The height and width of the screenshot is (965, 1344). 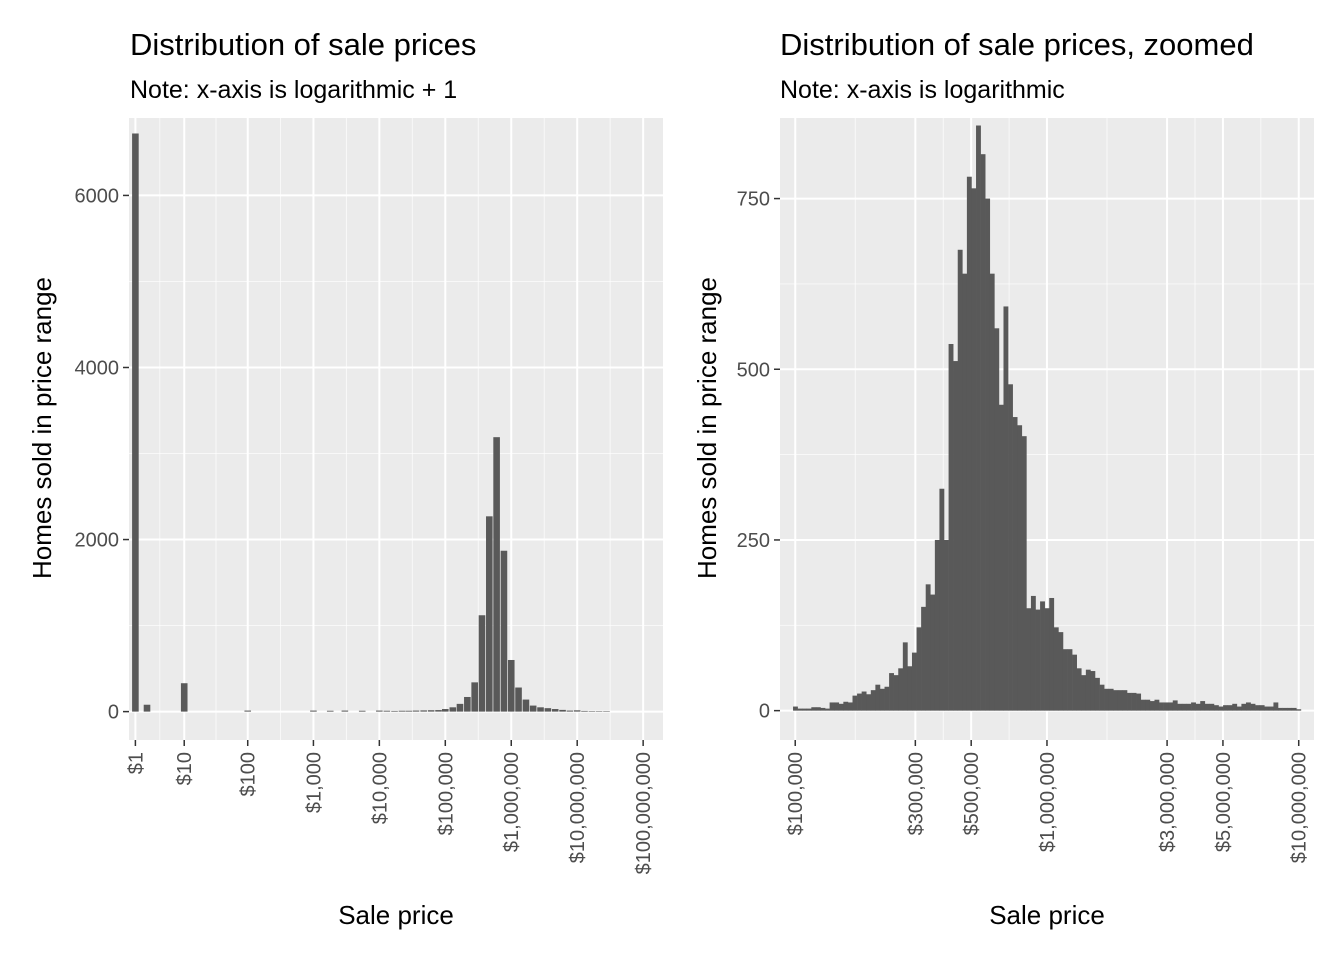 I want to click on y-tick-label: 250, so click(x=753, y=541).